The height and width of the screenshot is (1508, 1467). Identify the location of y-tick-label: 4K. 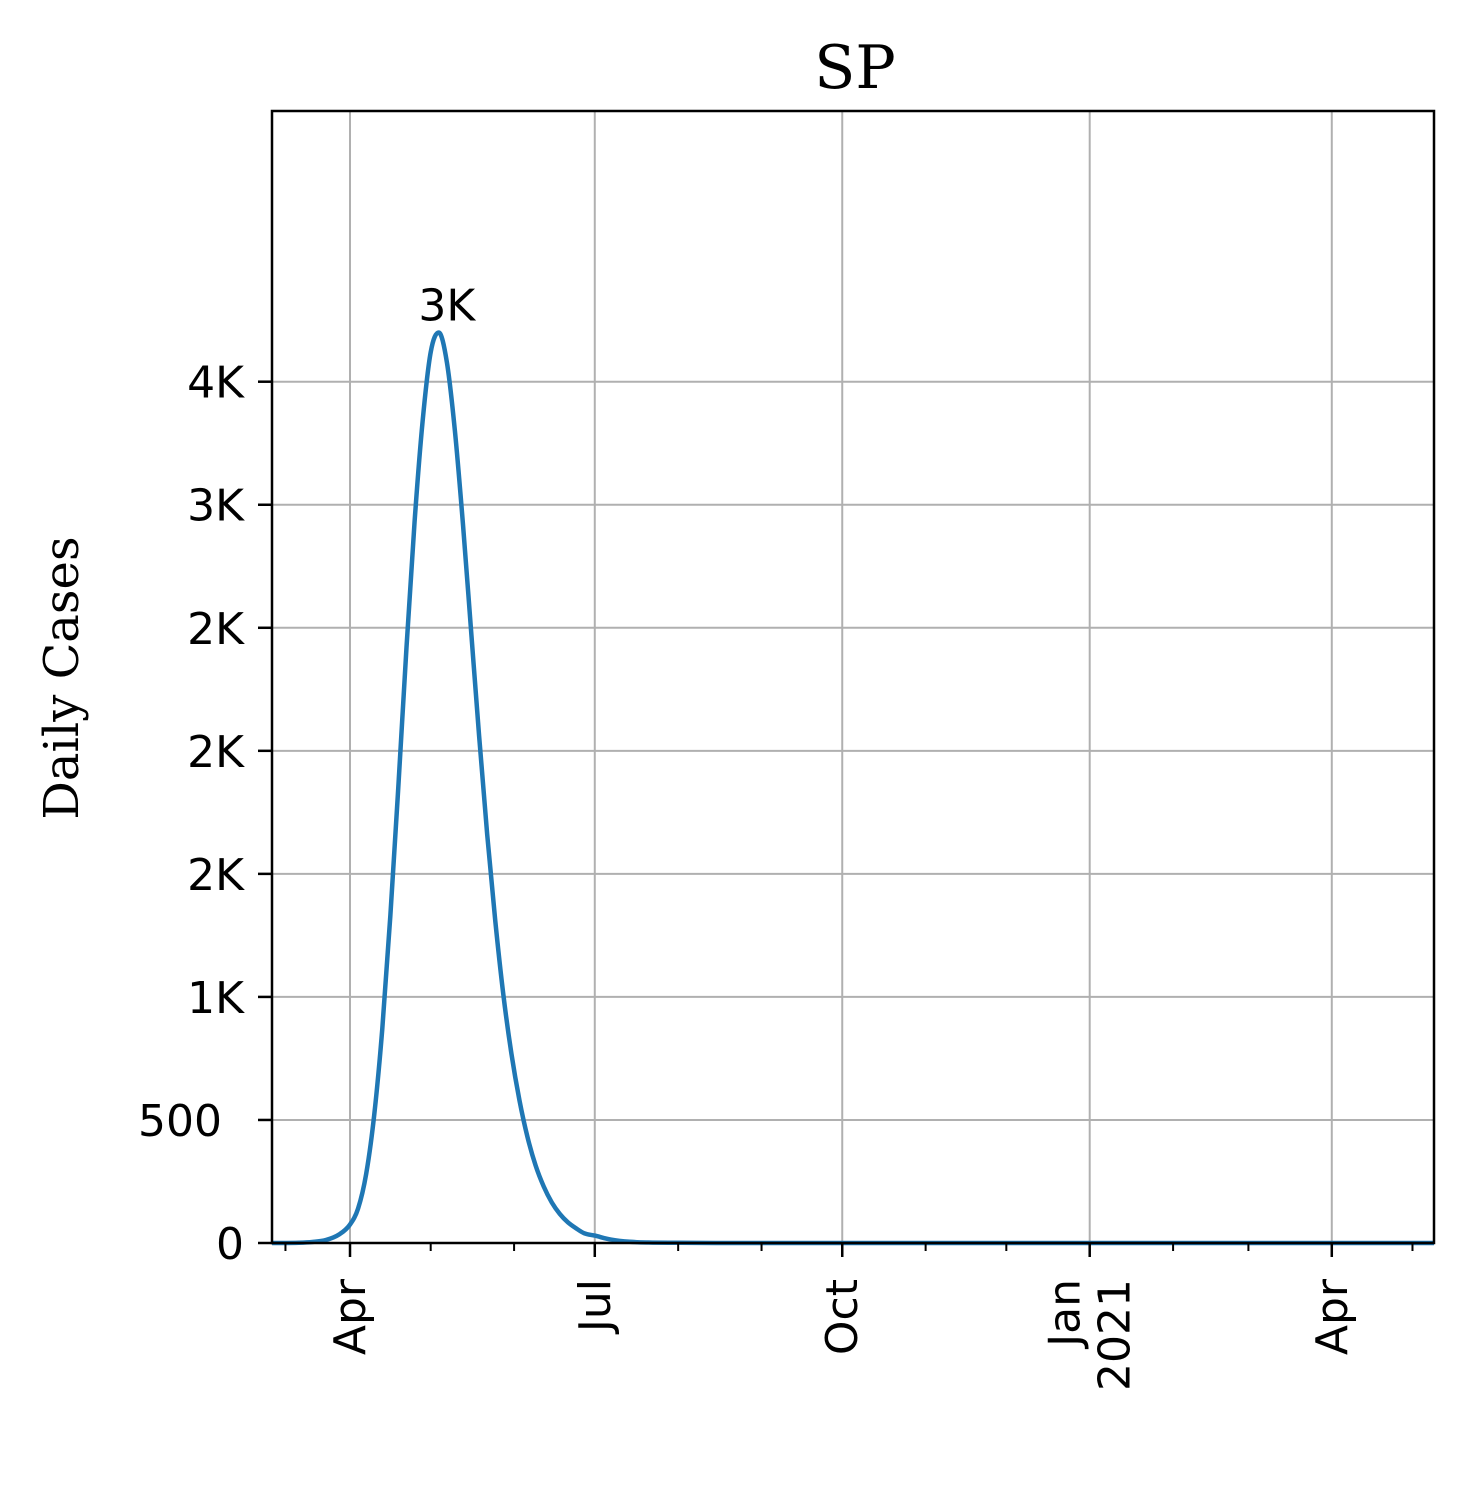
(216, 383).